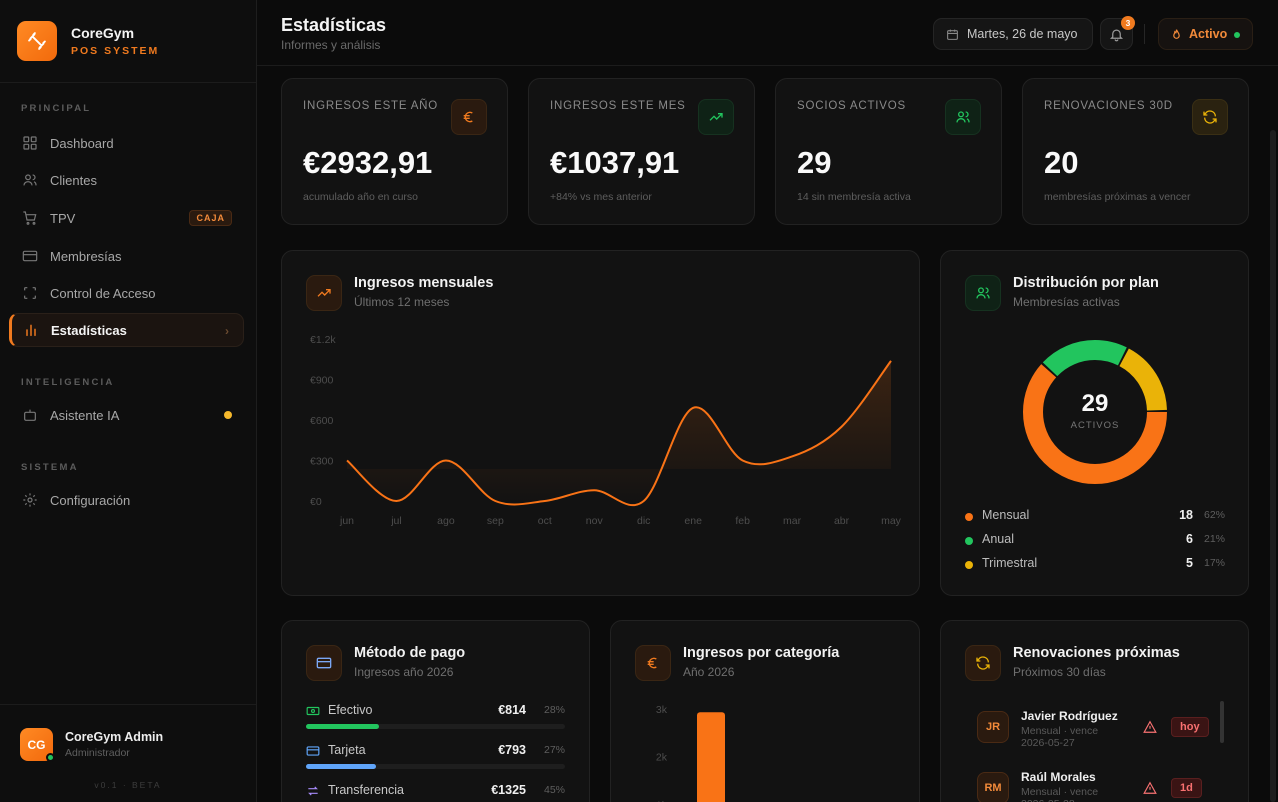 This screenshot has height=802, width=1278. What do you see at coordinates (1222, 722) in the screenshot?
I see `list-scrollbar` at bounding box center [1222, 722].